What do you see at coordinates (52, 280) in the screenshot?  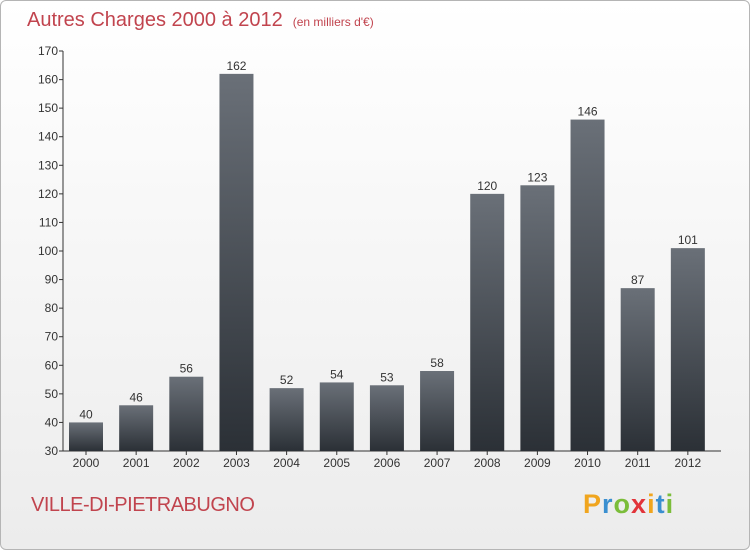 I see `y-tick-label: 90` at bounding box center [52, 280].